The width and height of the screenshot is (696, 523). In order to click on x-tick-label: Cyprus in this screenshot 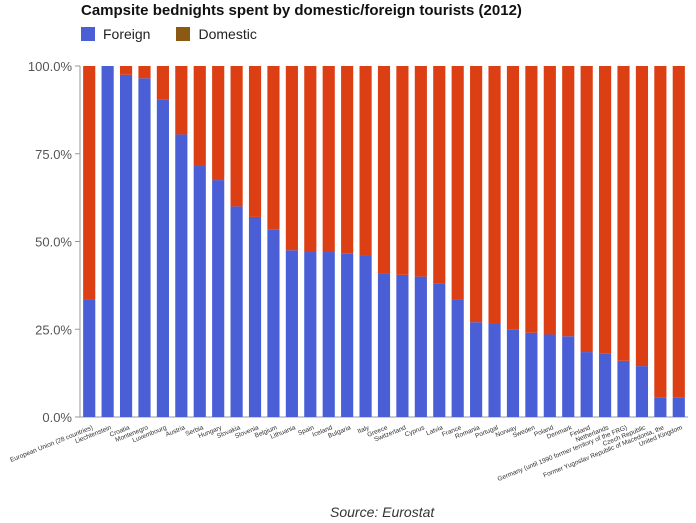, I will do `click(415, 431)`.